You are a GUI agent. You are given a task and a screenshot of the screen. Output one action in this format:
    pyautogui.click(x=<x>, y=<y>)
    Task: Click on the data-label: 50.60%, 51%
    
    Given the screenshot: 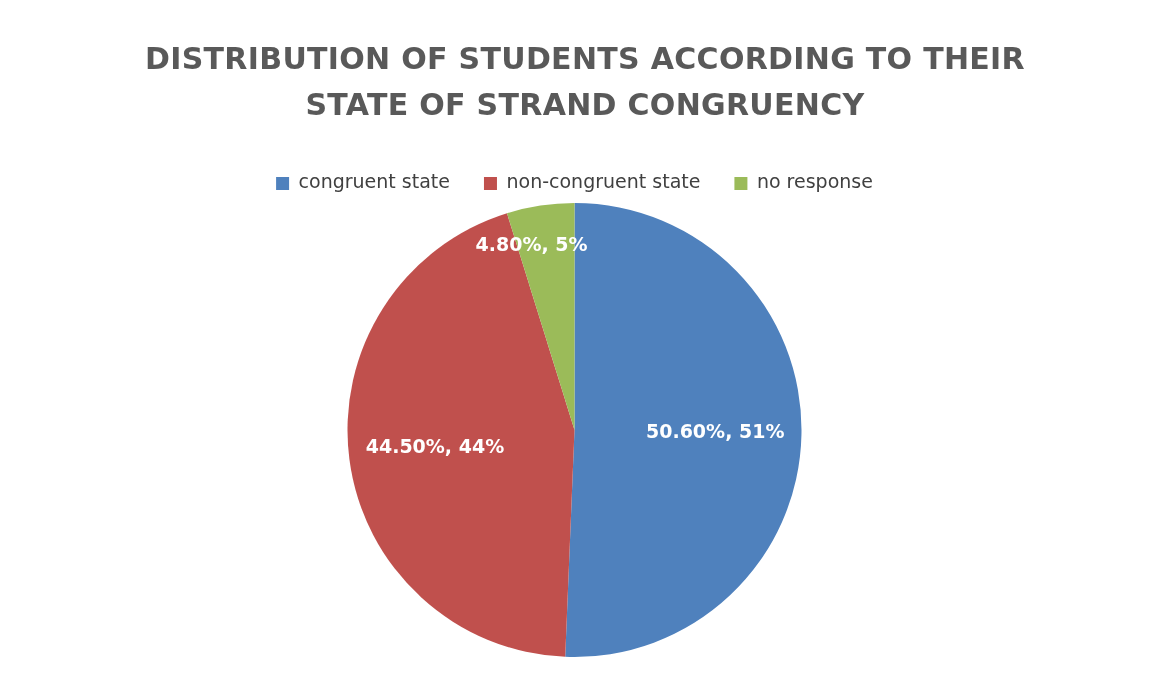 What is the action you would take?
    pyautogui.click(x=715, y=430)
    